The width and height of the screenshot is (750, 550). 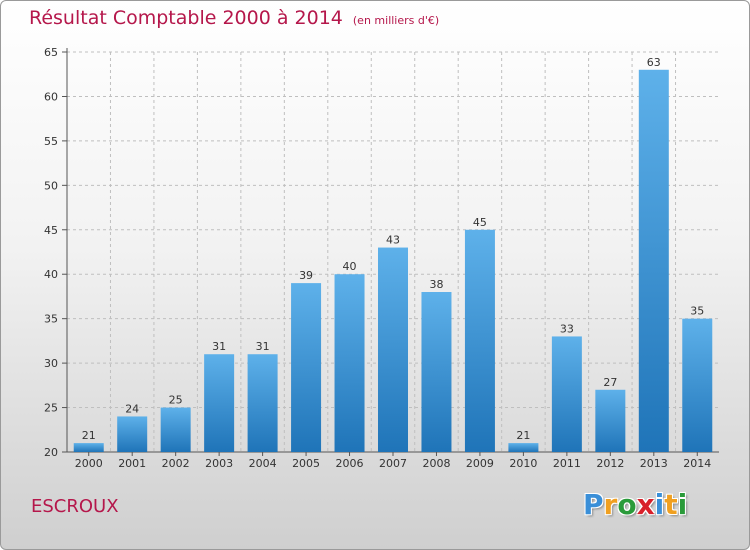 I want to click on y-tick-label: 60, so click(x=51, y=96).